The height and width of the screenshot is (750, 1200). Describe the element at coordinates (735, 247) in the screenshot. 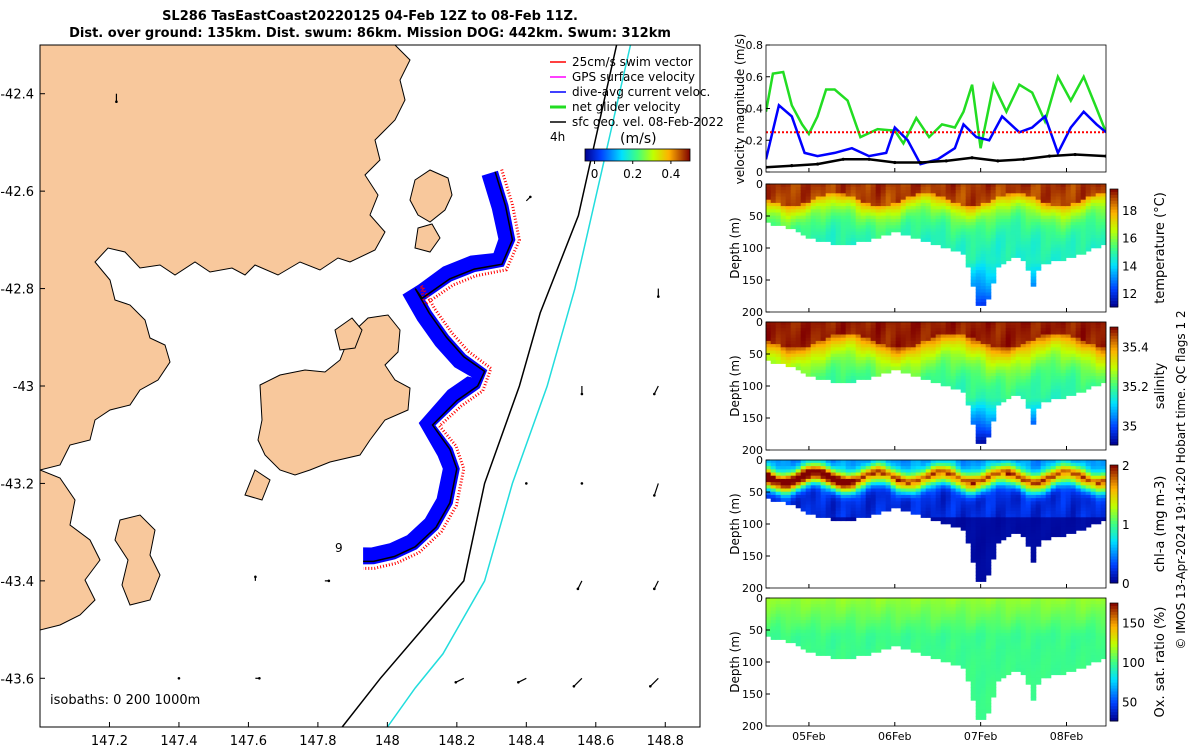

I see `section-y-label: Depth (m)` at that location.